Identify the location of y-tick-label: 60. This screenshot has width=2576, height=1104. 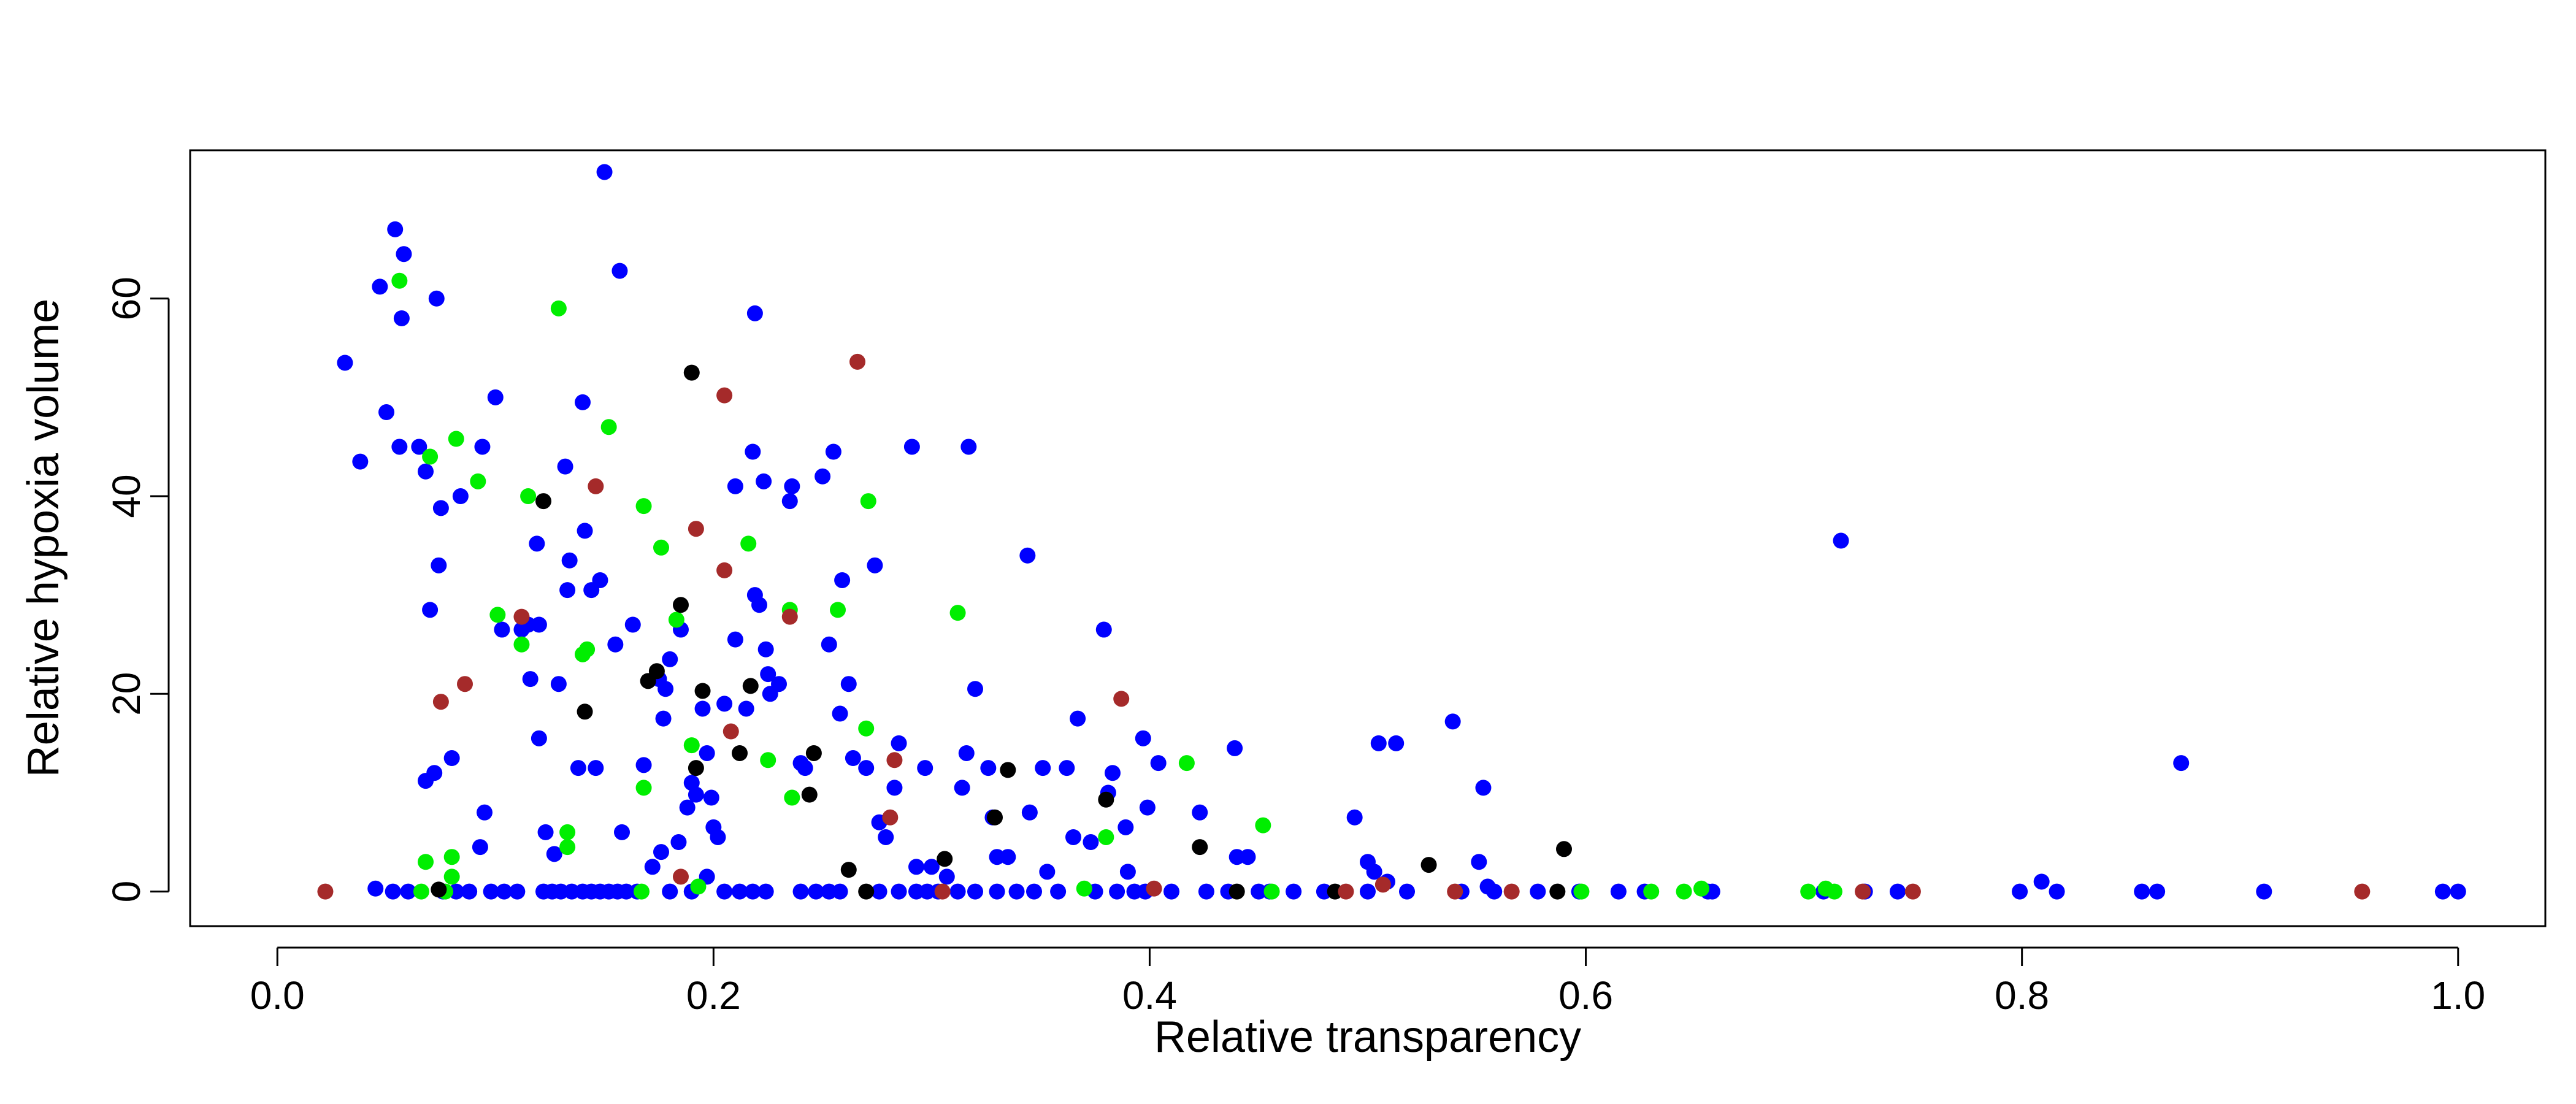
(126, 298).